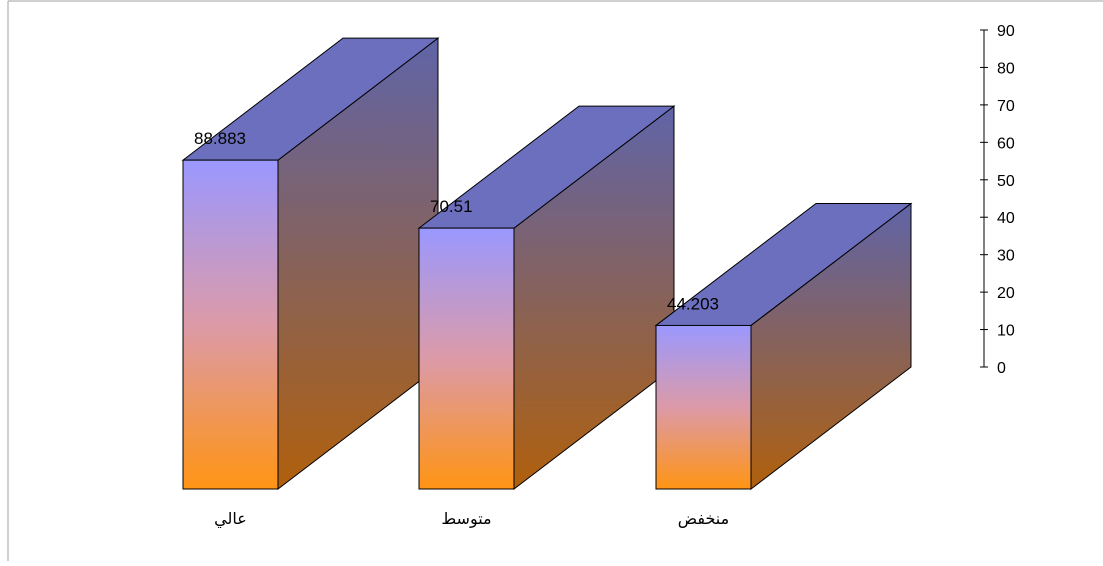 The height and width of the screenshot is (566, 1103). What do you see at coordinates (1006, 181) in the screenshot?
I see `y-tick-label: 50` at bounding box center [1006, 181].